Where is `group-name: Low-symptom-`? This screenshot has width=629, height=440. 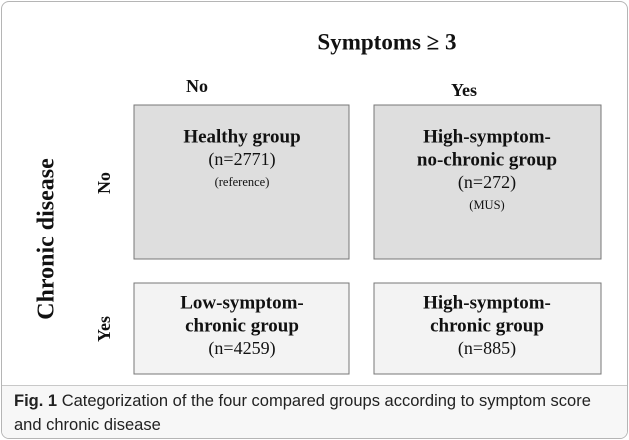 group-name: Low-symptom- is located at coordinates (242, 302).